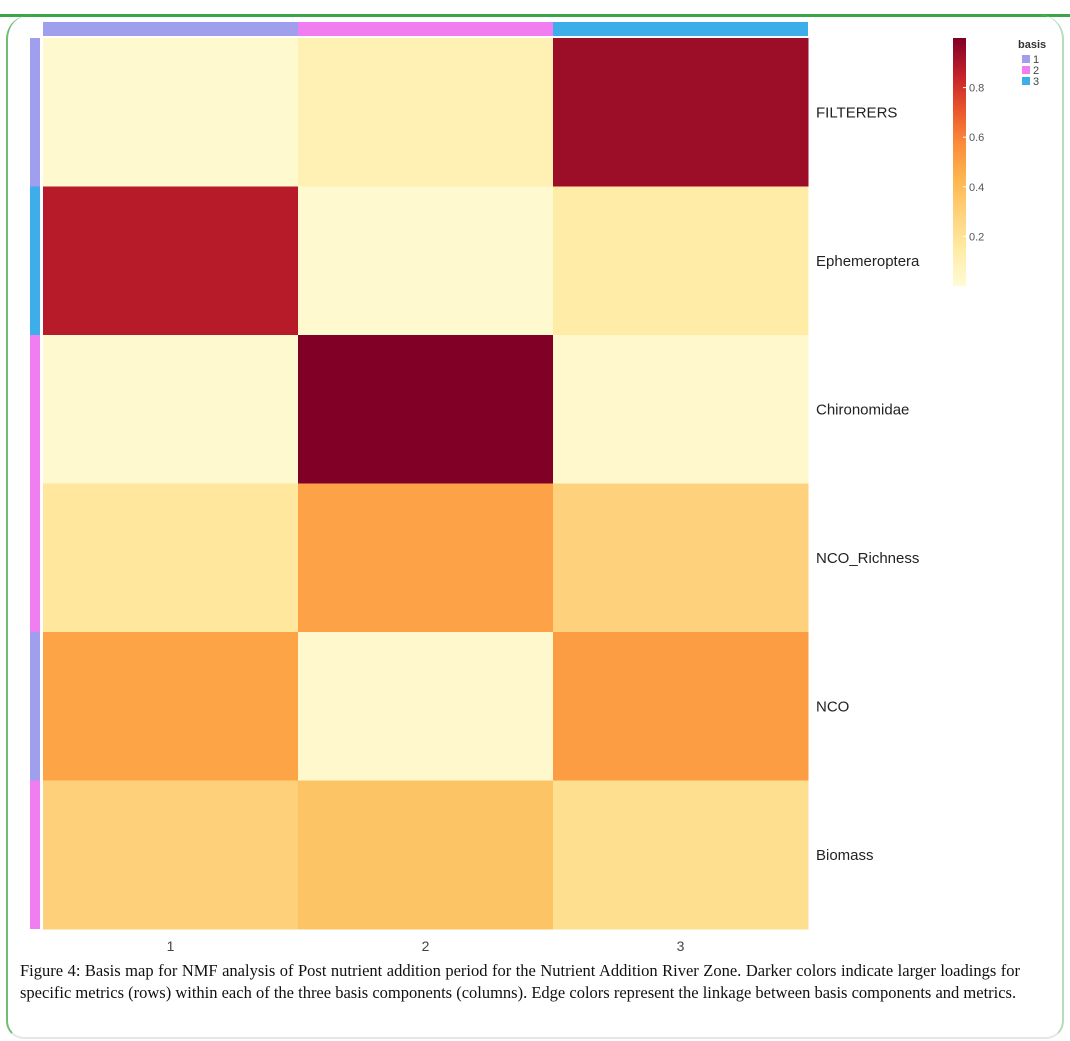  I want to click on column-label-2: 2, so click(426, 946).